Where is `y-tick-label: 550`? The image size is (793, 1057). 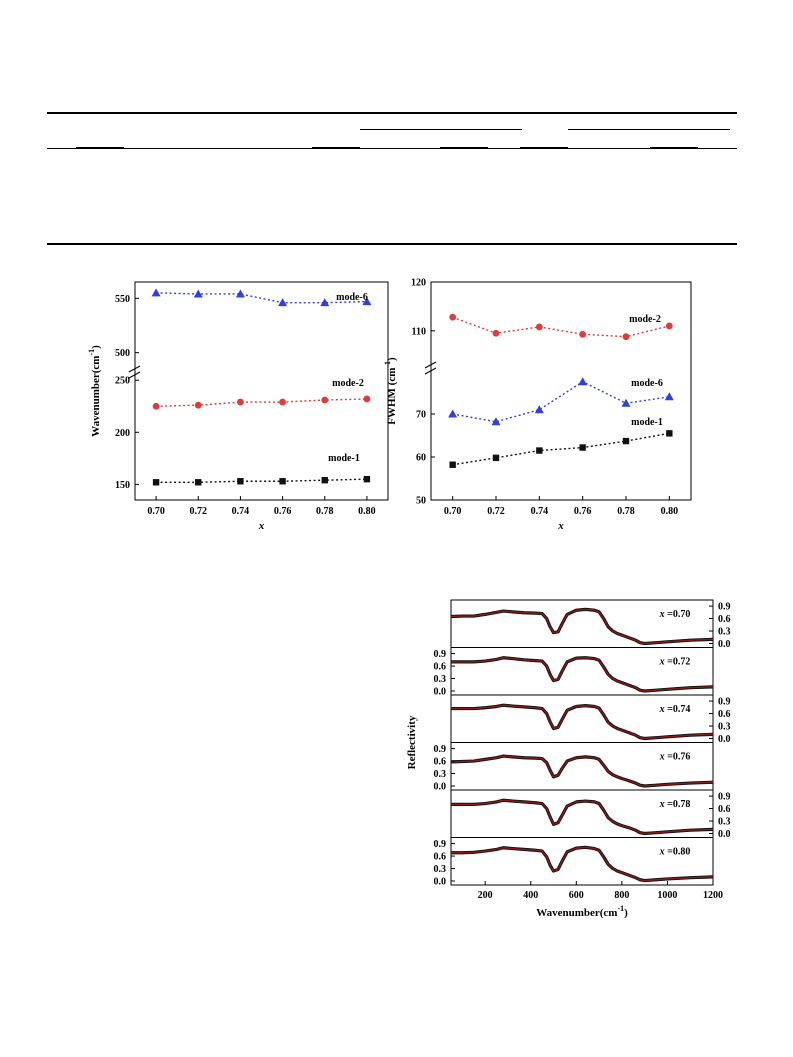
y-tick-label: 550 is located at coordinates (122, 299).